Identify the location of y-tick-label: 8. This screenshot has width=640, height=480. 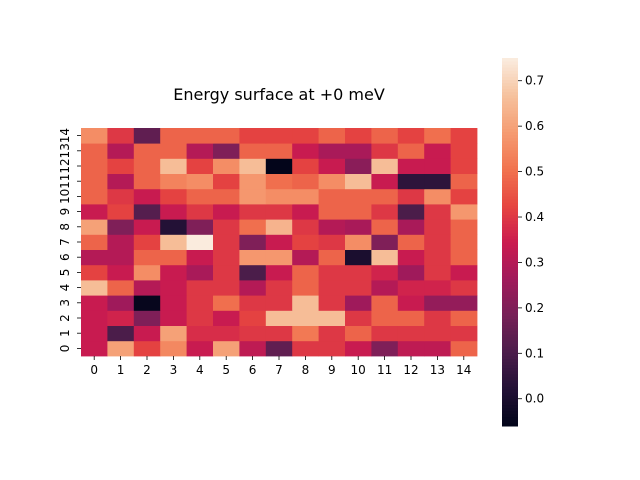
(65, 227).